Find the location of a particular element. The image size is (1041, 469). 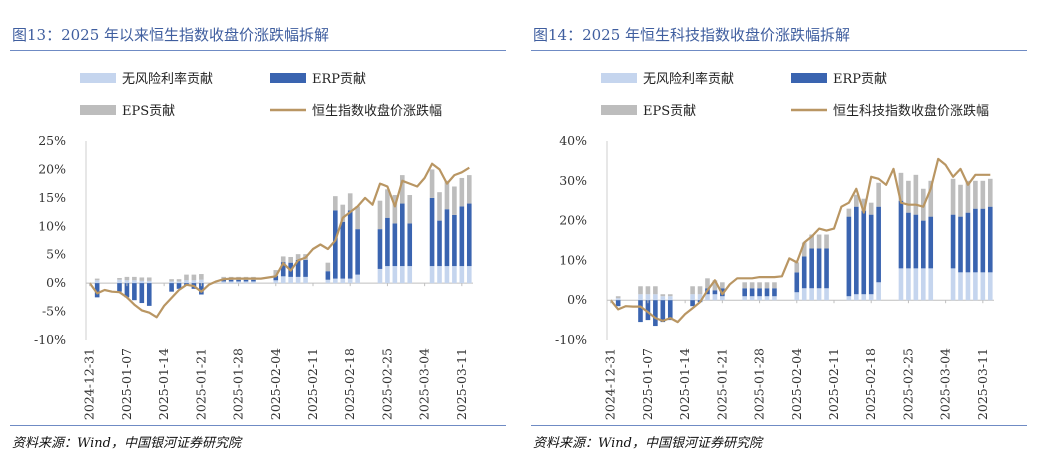

y-tick-label: -10% is located at coordinates (571, 339).